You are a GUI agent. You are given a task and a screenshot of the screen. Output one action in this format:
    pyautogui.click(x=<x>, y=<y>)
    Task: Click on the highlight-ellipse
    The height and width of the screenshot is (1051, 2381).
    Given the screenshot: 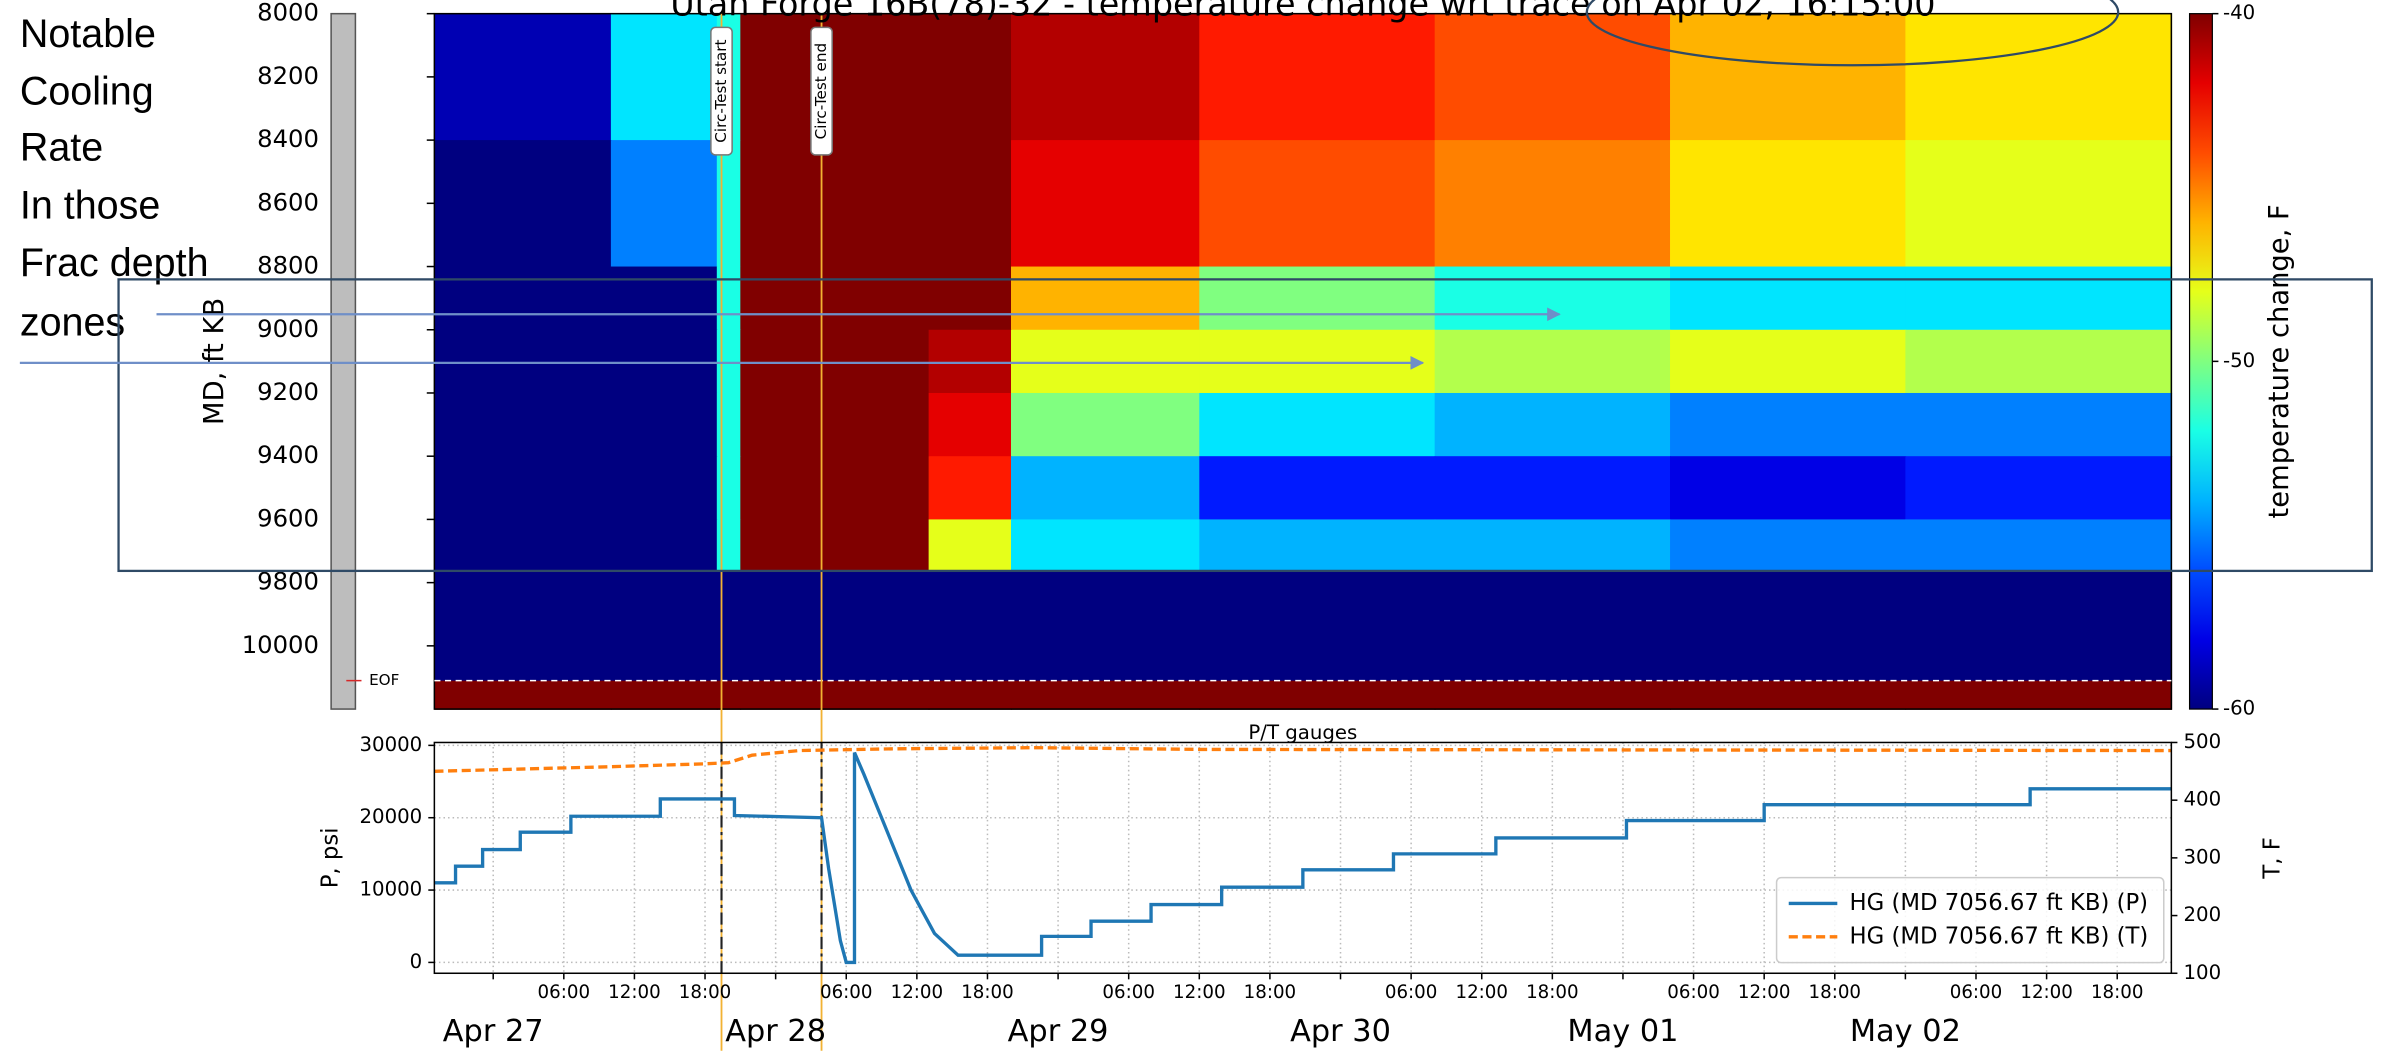 What is the action you would take?
    pyautogui.click(x=1852, y=33)
    